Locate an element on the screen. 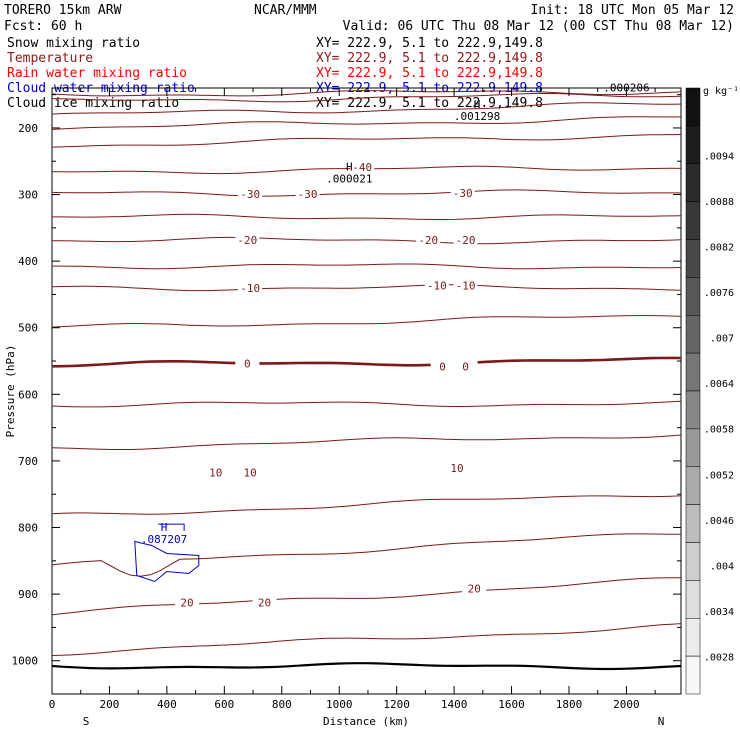  colorbar-label: .0052 is located at coordinates (719, 475).